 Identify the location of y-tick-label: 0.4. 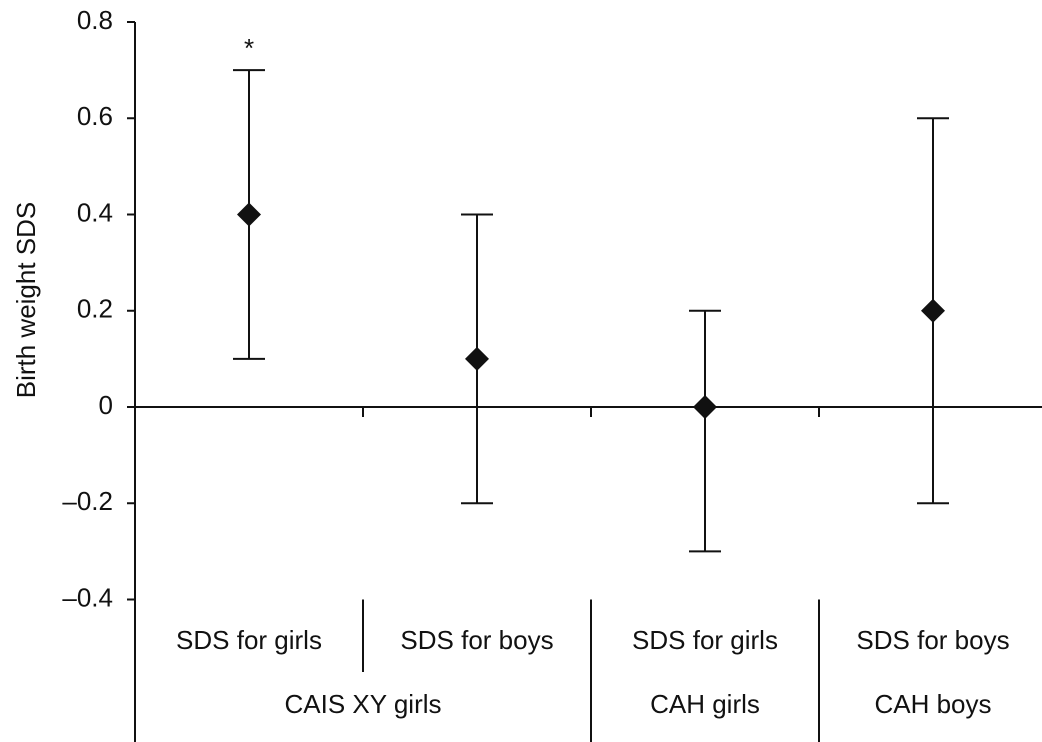
(95, 212).